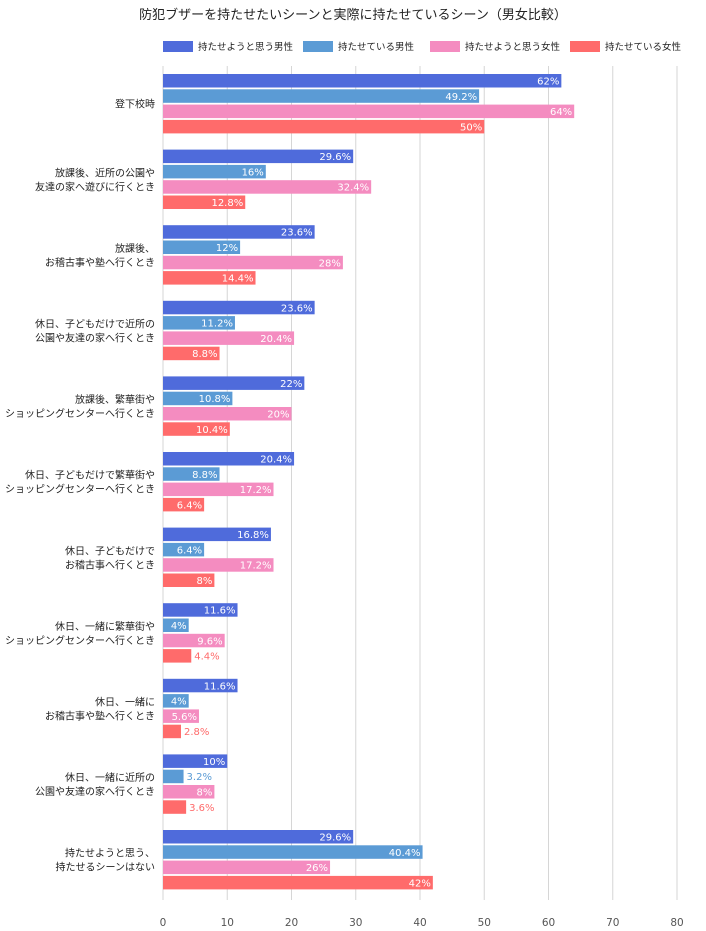 This screenshot has height=931, width=706. What do you see at coordinates (196, 732) in the screenshot?
I see `data-label: 2.8%` at bounding box center [196, 732].